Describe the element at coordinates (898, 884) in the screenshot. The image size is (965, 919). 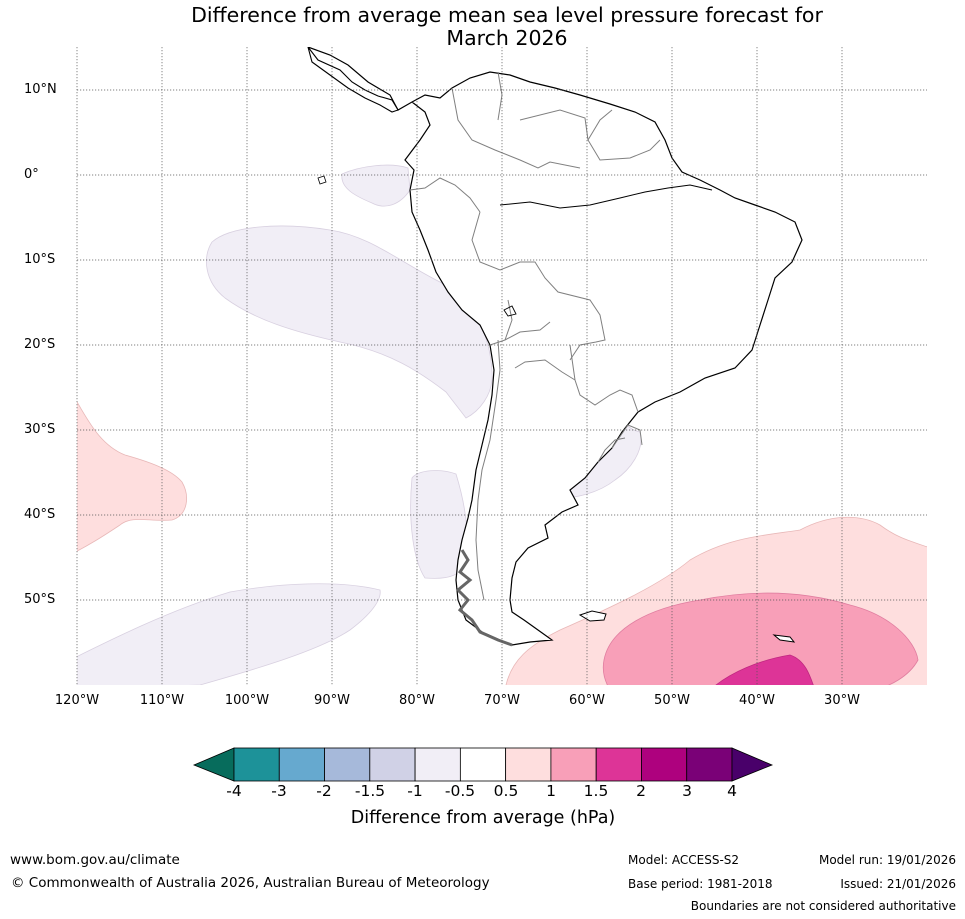
I see `issued-date: Issued: 21/01/2026` at that location.